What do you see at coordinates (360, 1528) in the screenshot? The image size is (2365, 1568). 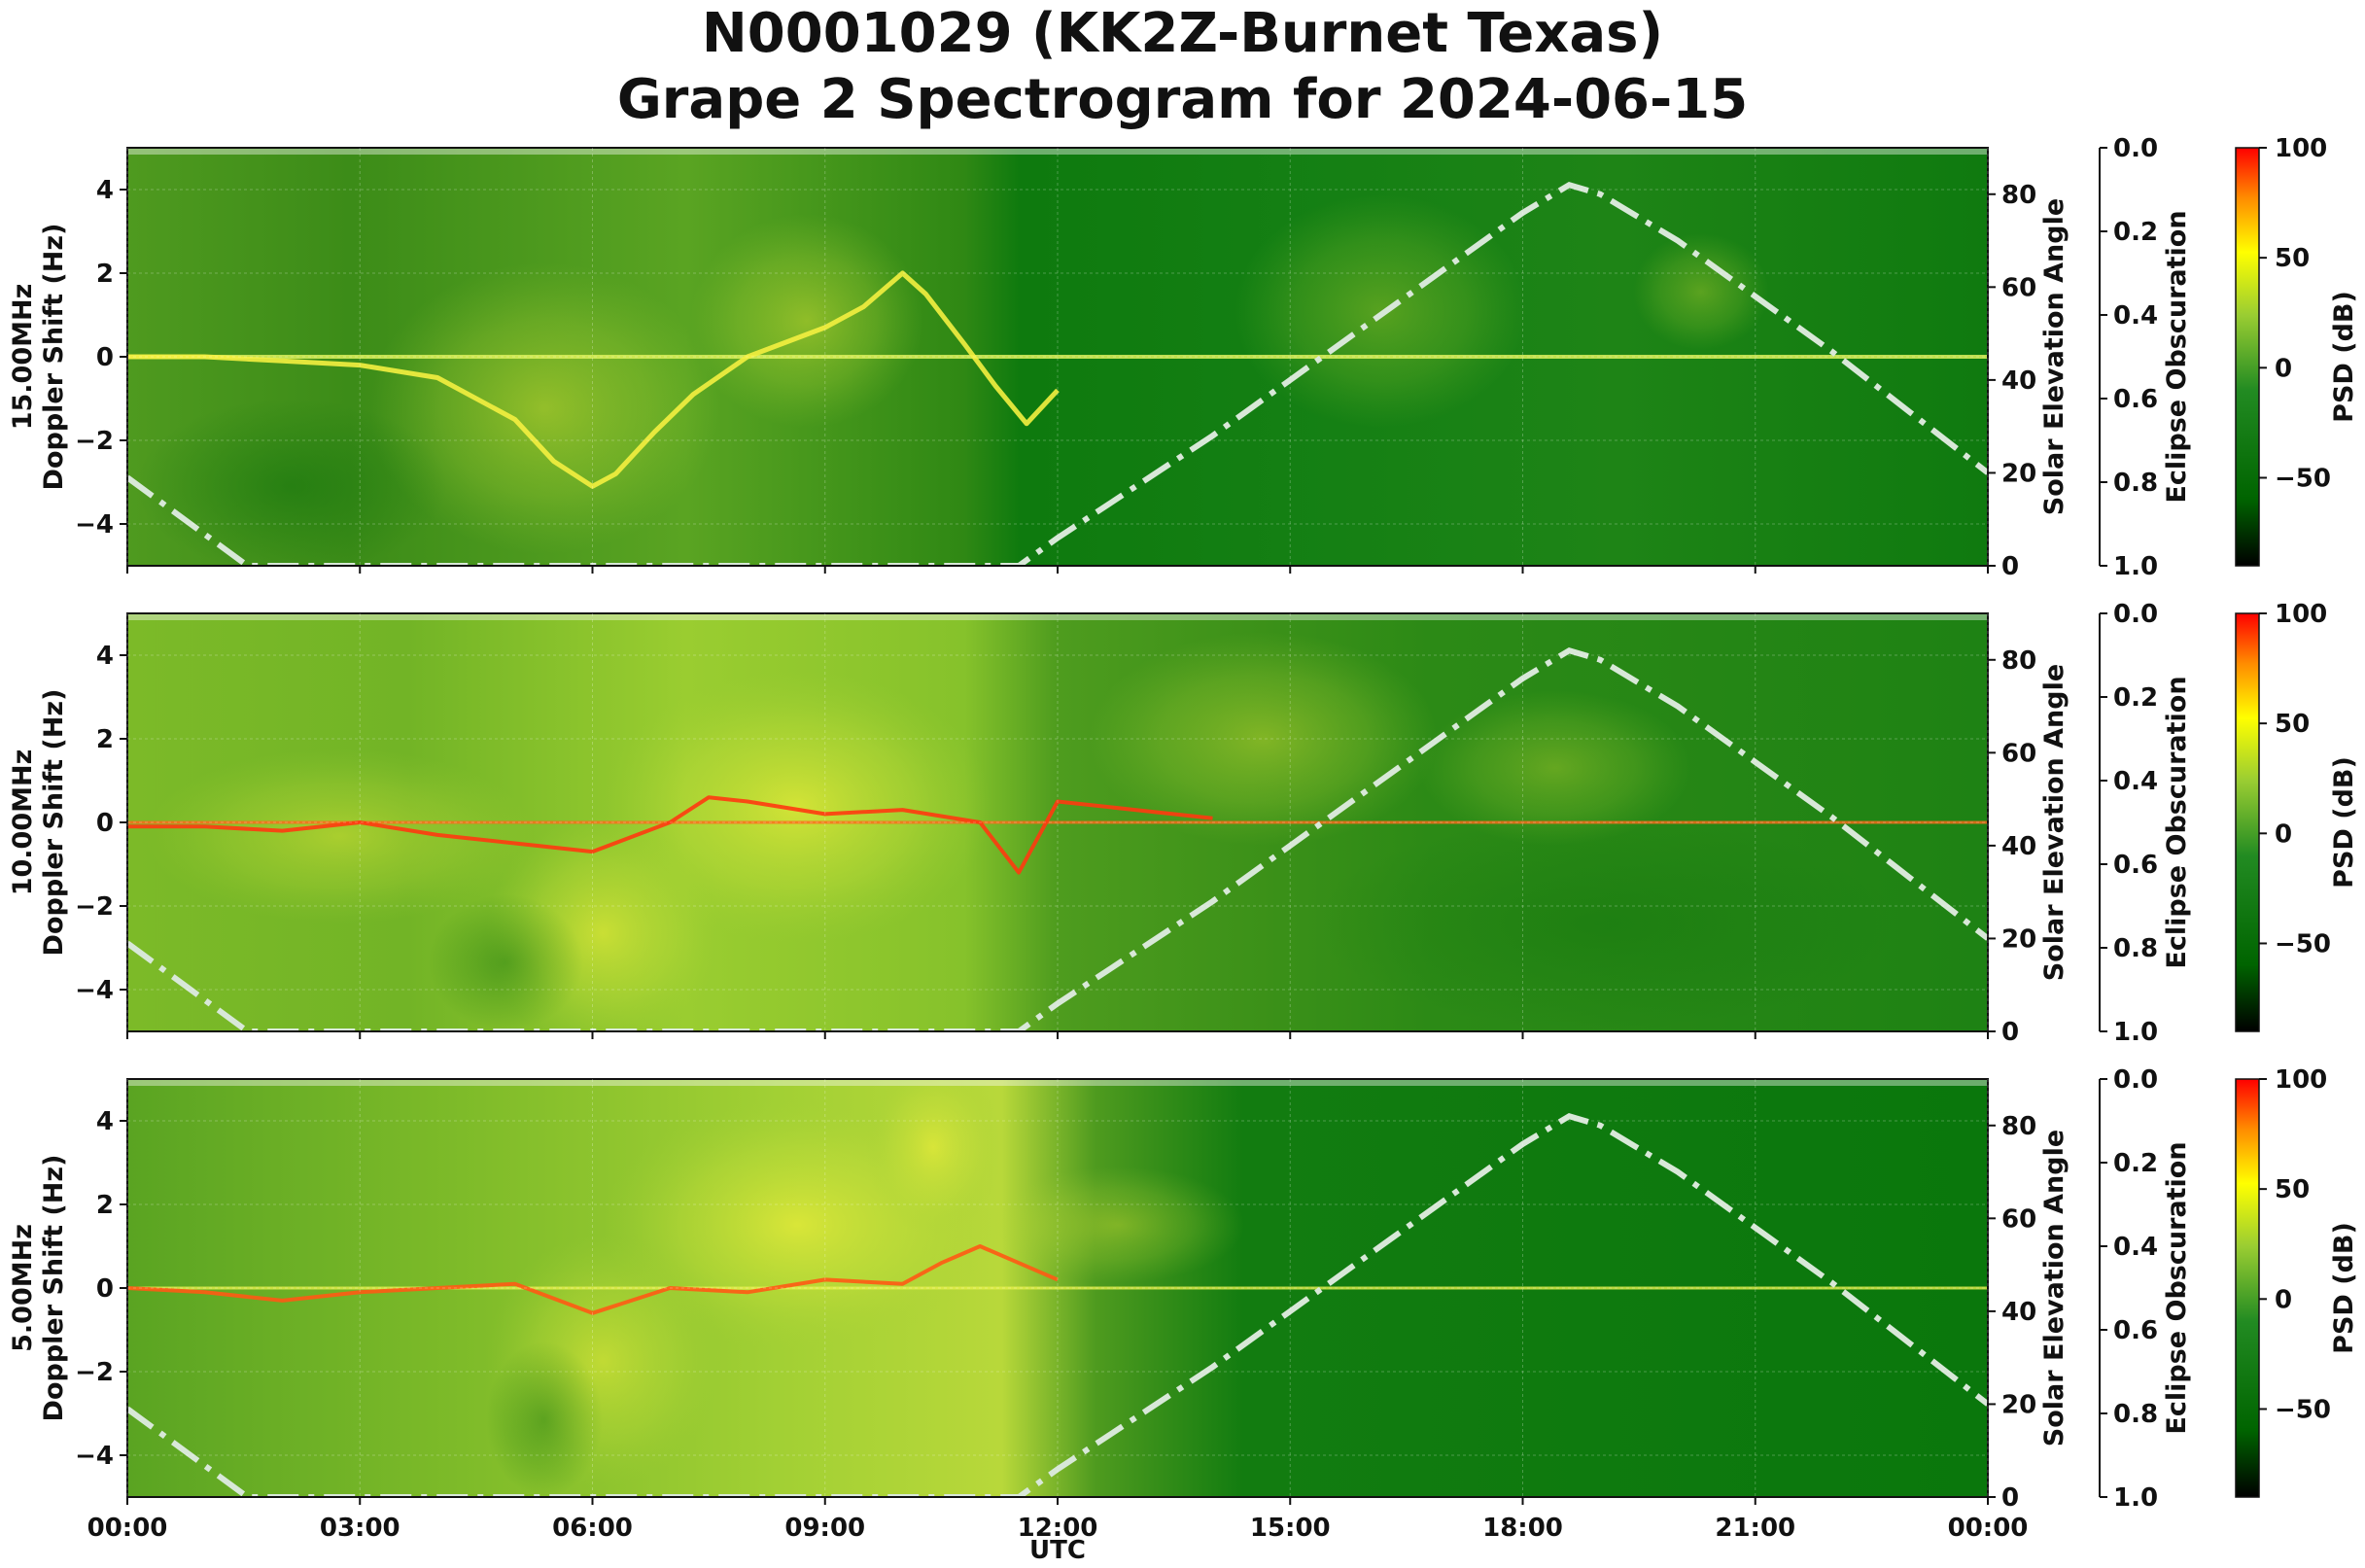 I see `x-tick-label: 03:00` at bounding box center [360, 1528].